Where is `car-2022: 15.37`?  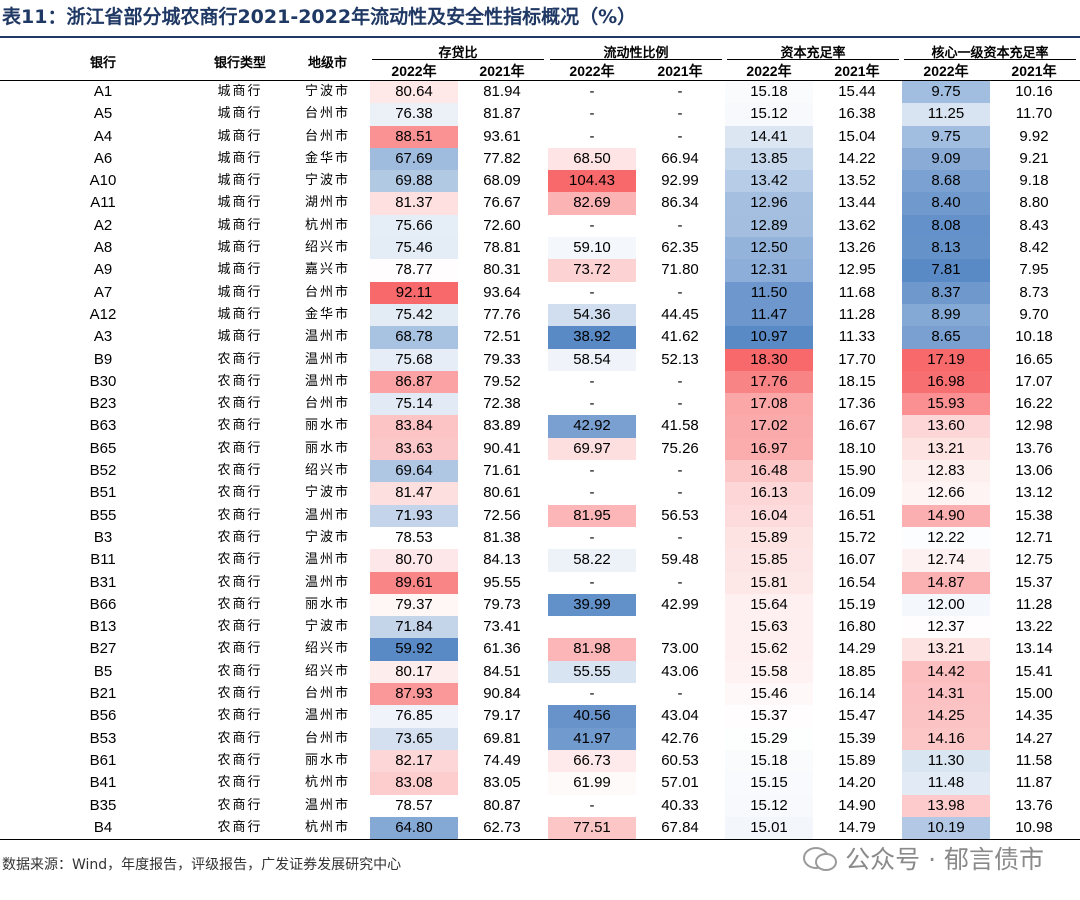
car-2022: 15.37 is located at coordinates (769, 716).